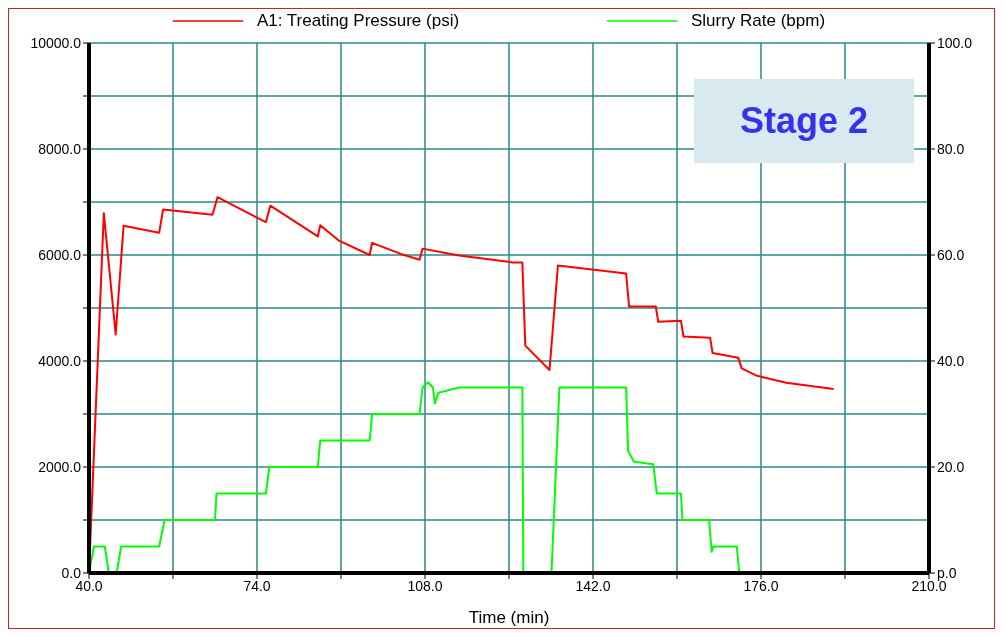  What do you see at coordinates (951, 466) in the screenshot?
I see `y2-tick-label: 20.0` at bounding box center [951, 466].